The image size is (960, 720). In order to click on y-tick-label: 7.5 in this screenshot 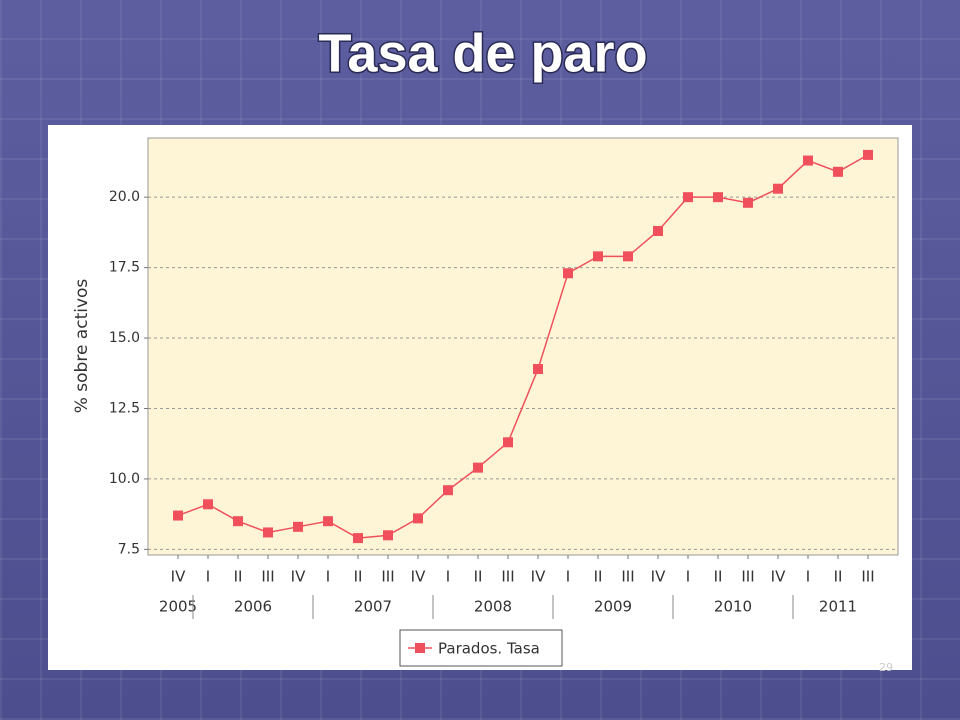, I will do `click(129, 549)`.